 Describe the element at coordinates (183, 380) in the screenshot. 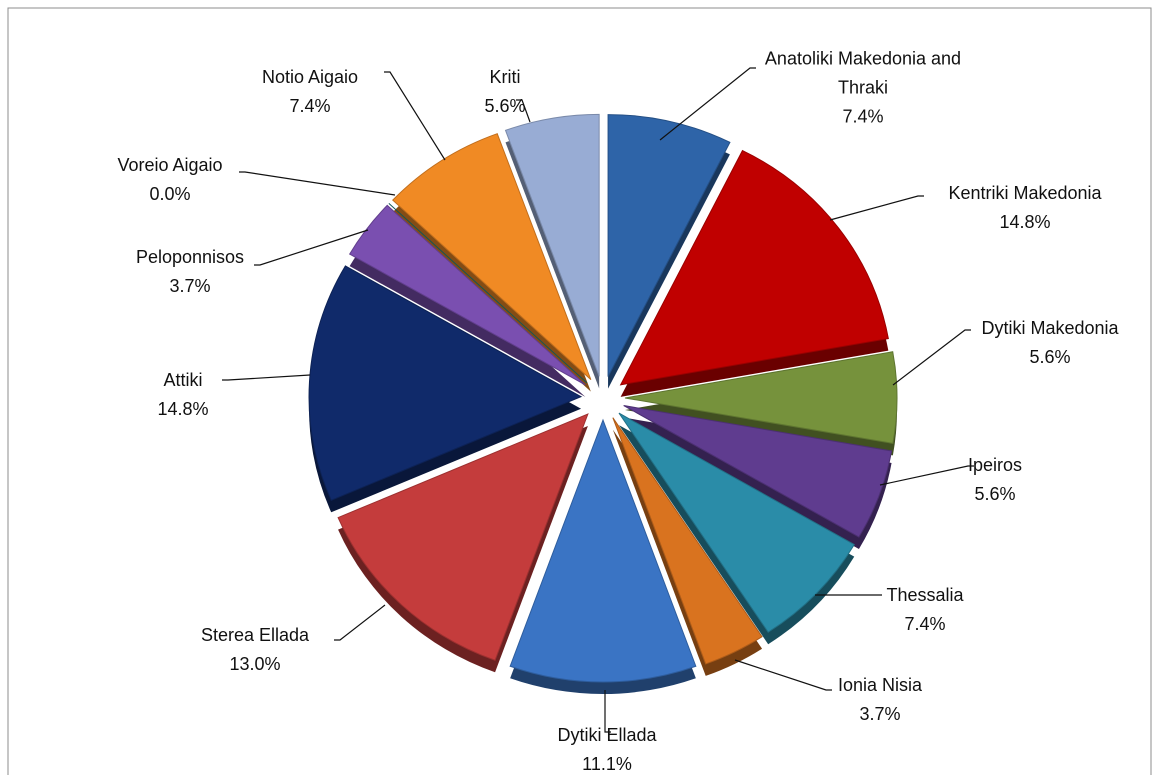

I see `category-label: Attiki` at that location.